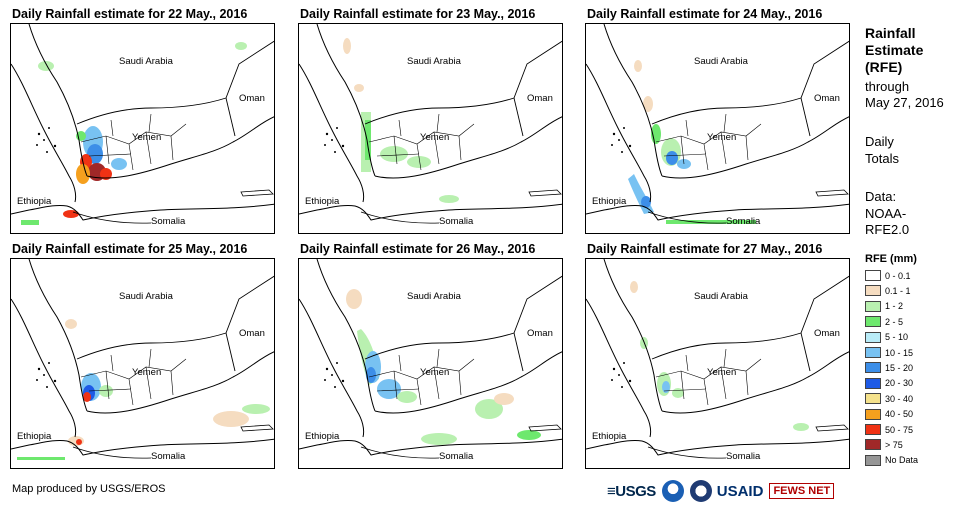 Image resolution: width=967 pixels, height=511 pixels. I want to click on legend-class-row: 20 - 30, so click(889, 383).